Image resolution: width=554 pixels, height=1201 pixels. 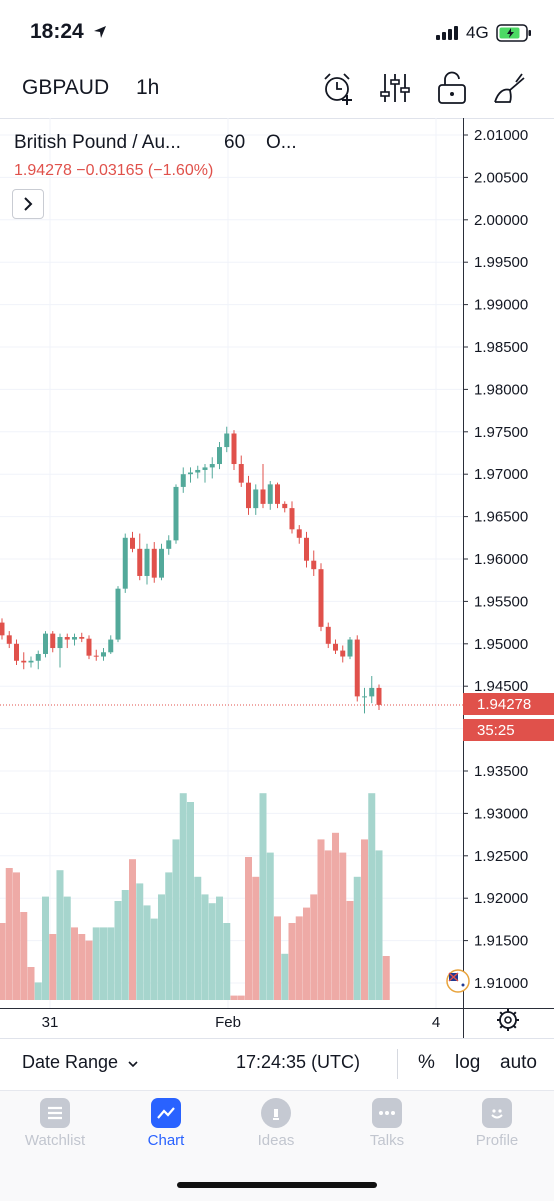 I want to click on tab-ideas: Ideas, so click(x=276, y=1123).